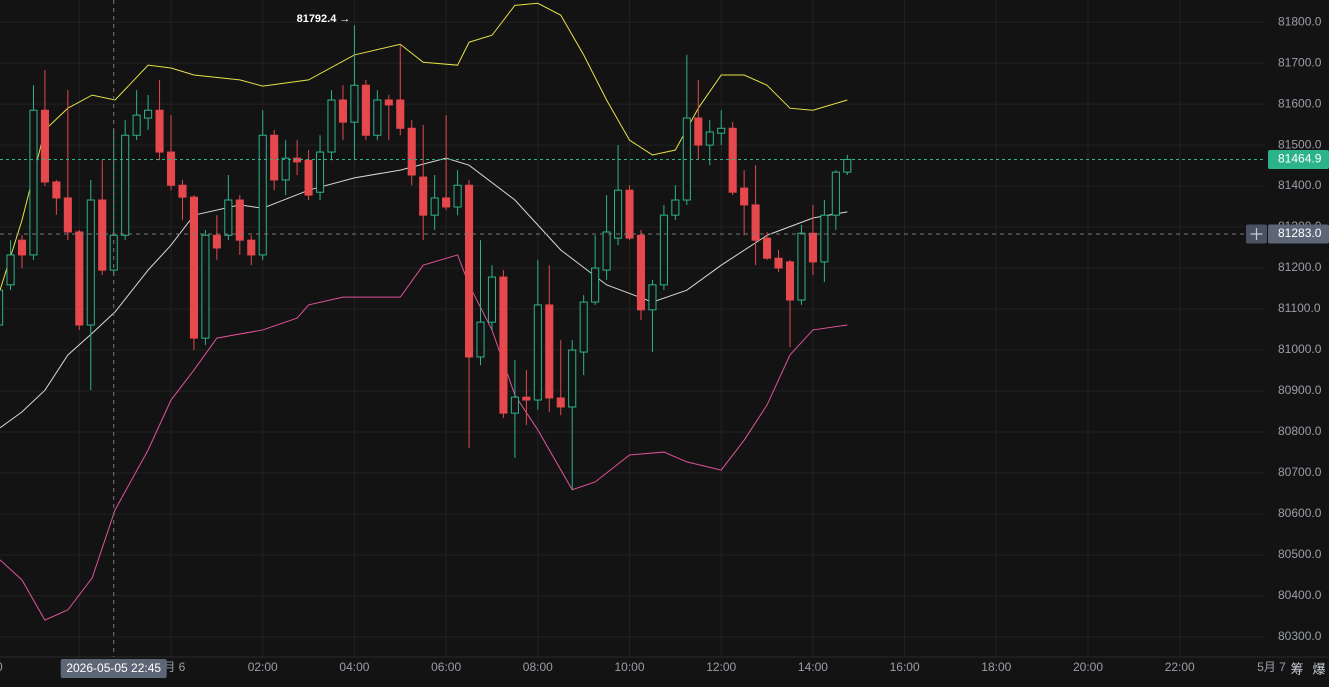 The image size is (1329, 687). What do you see at coordinates (1256, 234) in the screenshot?
I see `crosshair-add-icon` at bounding box center [1256, 234].